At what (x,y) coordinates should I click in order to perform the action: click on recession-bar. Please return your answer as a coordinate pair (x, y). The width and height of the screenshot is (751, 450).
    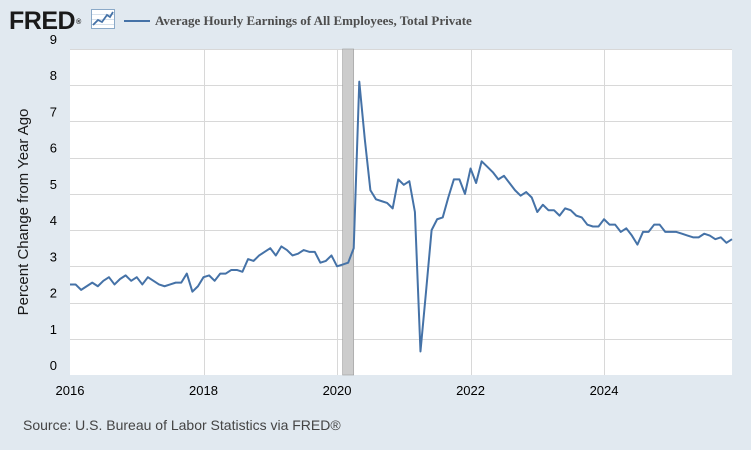
    Looking at the image, I should click on (348, 212).